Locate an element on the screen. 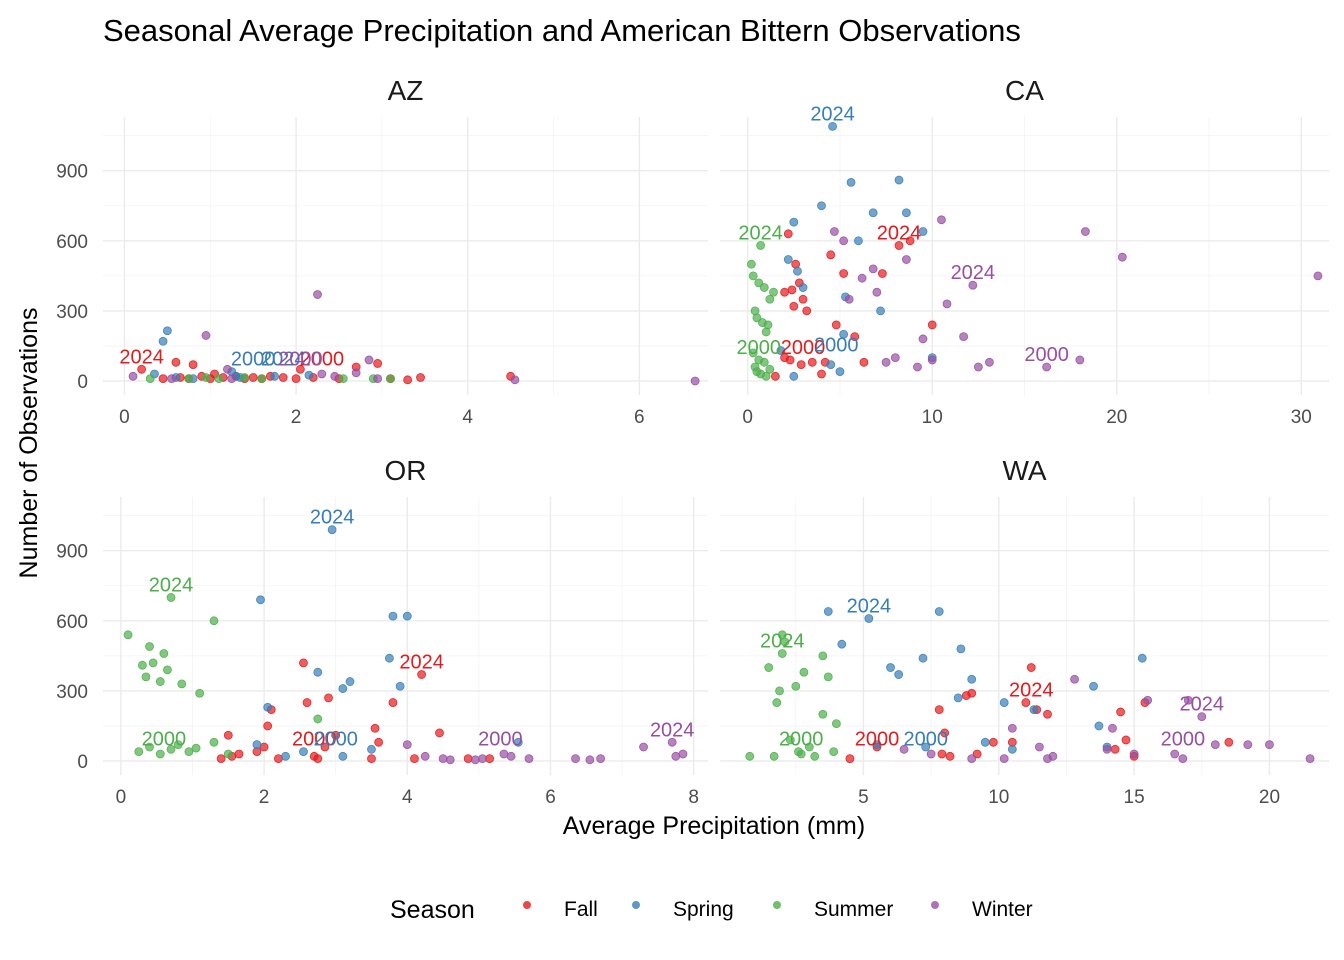 Image resolution: width=1344 pixels, height=960 pixels. legend-key-fall is located at coordinates (527, 905).